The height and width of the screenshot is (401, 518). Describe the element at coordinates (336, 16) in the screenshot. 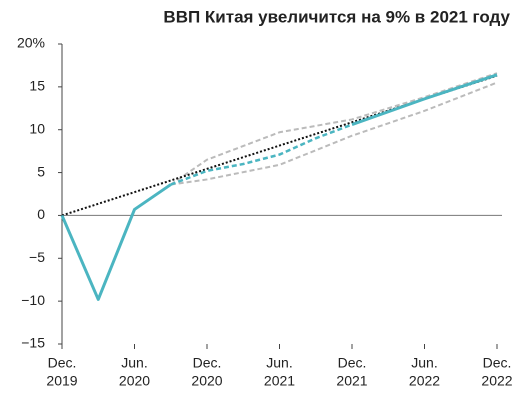

I see `chart-title: ВВП Китая увеличится на 9% в 2021 году` at that location.